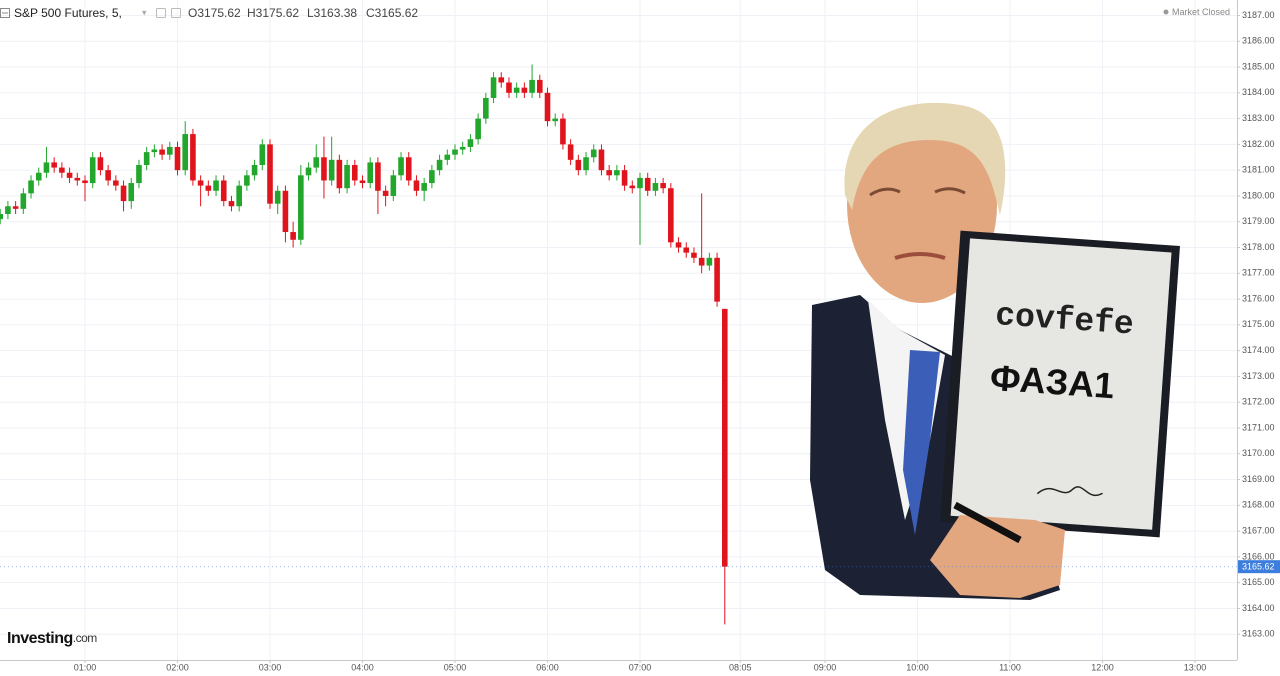 The width and height of the screenshot is (1280, 676). What do you see at coordinates (1258, 247) in the screenshot?
I see `y-tick-label: 3178.00` at bounding box center [1258, 247].